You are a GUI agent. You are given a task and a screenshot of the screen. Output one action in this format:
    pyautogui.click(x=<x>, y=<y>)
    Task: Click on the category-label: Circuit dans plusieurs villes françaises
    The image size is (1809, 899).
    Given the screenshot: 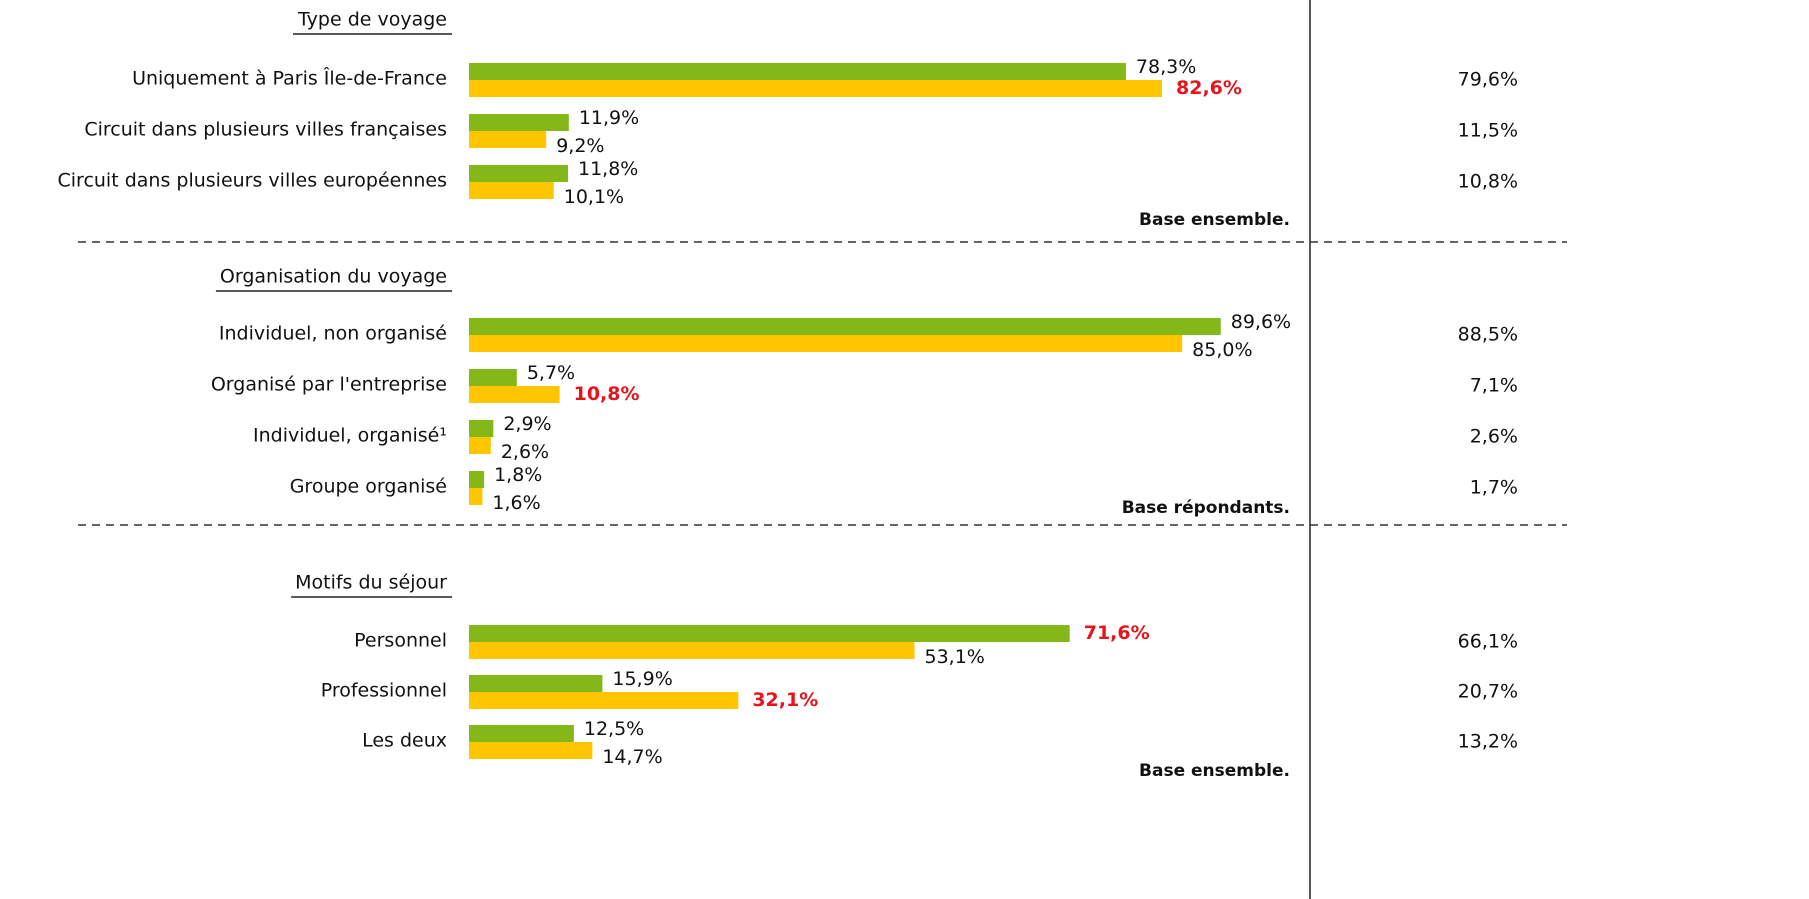 What is the action you would take?
    pyautogui.click(x=265, y=130)
    